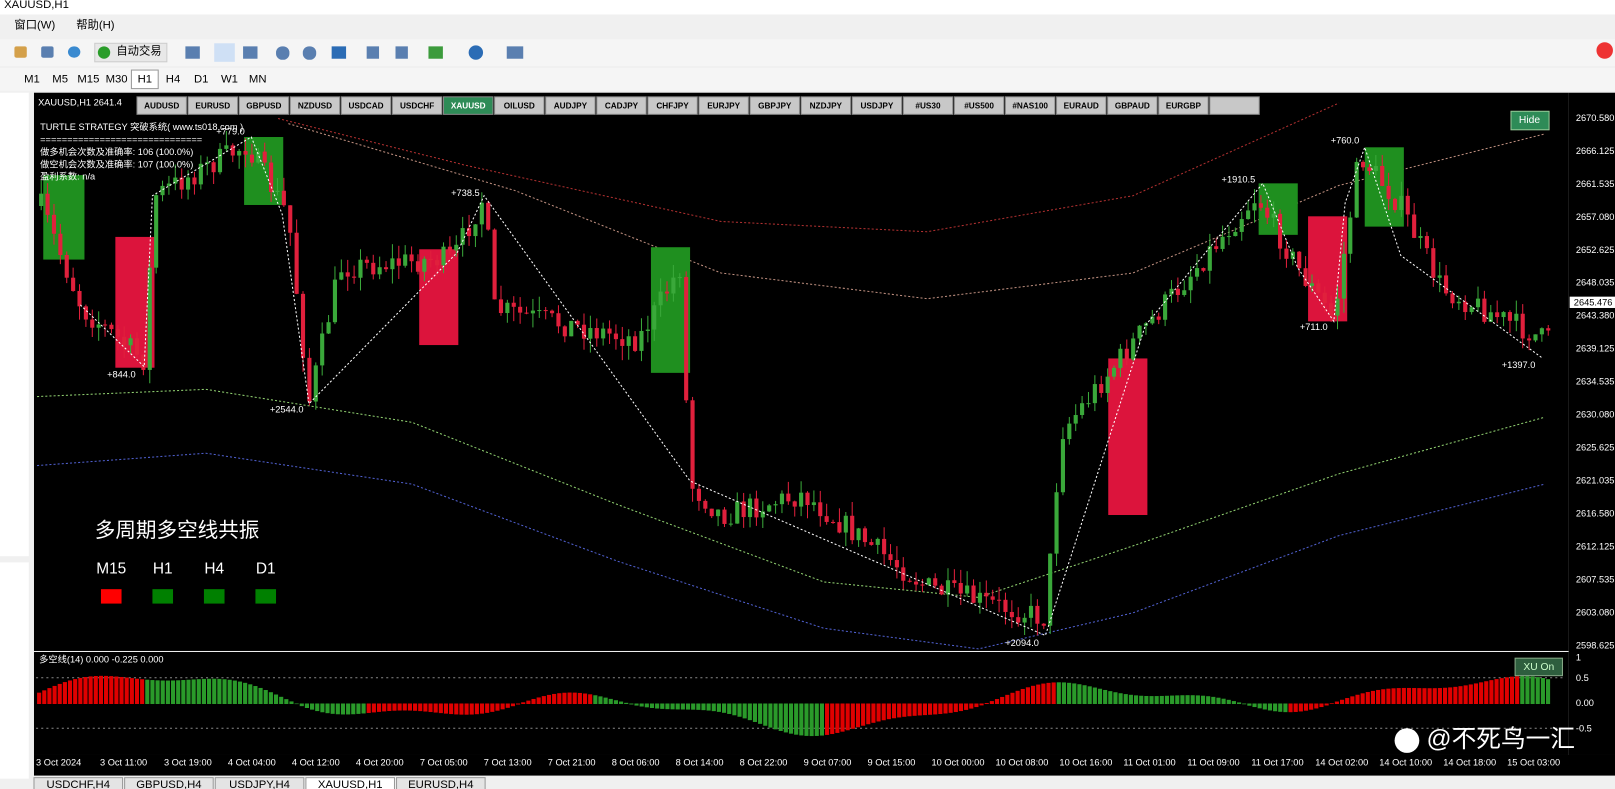 The image size is (1615, 789). I want to click on tf-button: MN, so click(258, 79).